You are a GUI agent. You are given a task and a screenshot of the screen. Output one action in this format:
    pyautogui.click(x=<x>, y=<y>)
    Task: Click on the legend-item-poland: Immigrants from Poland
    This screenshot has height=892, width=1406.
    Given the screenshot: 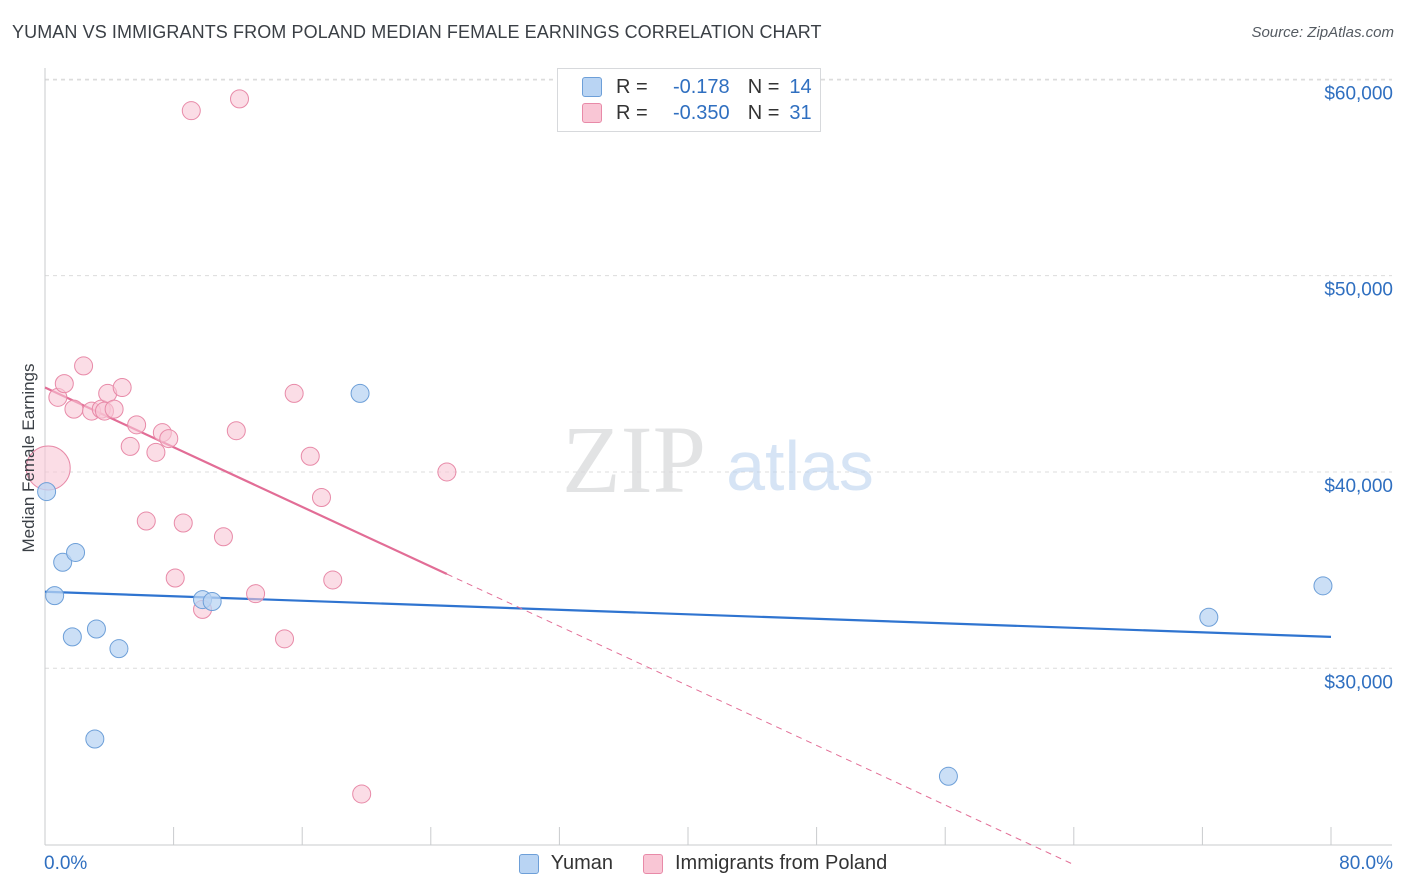 What is the action you would take?
    pyautogui.click(x=765, y=863)
    